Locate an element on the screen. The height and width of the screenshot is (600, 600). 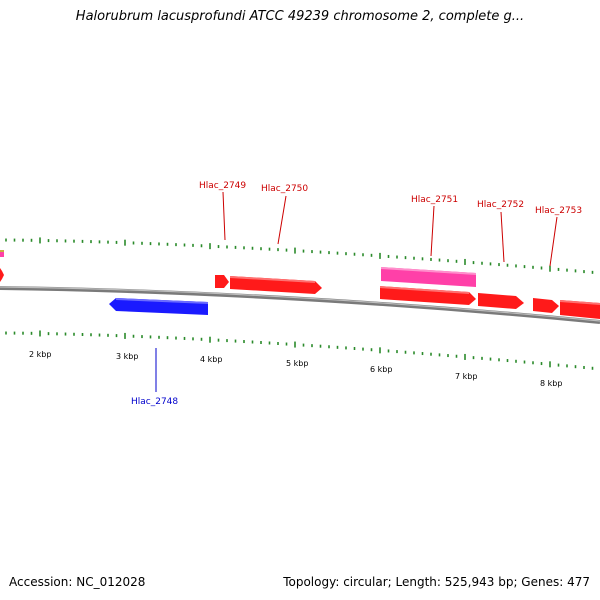
accession-label: Accession: is located at coordinates (41, 582).